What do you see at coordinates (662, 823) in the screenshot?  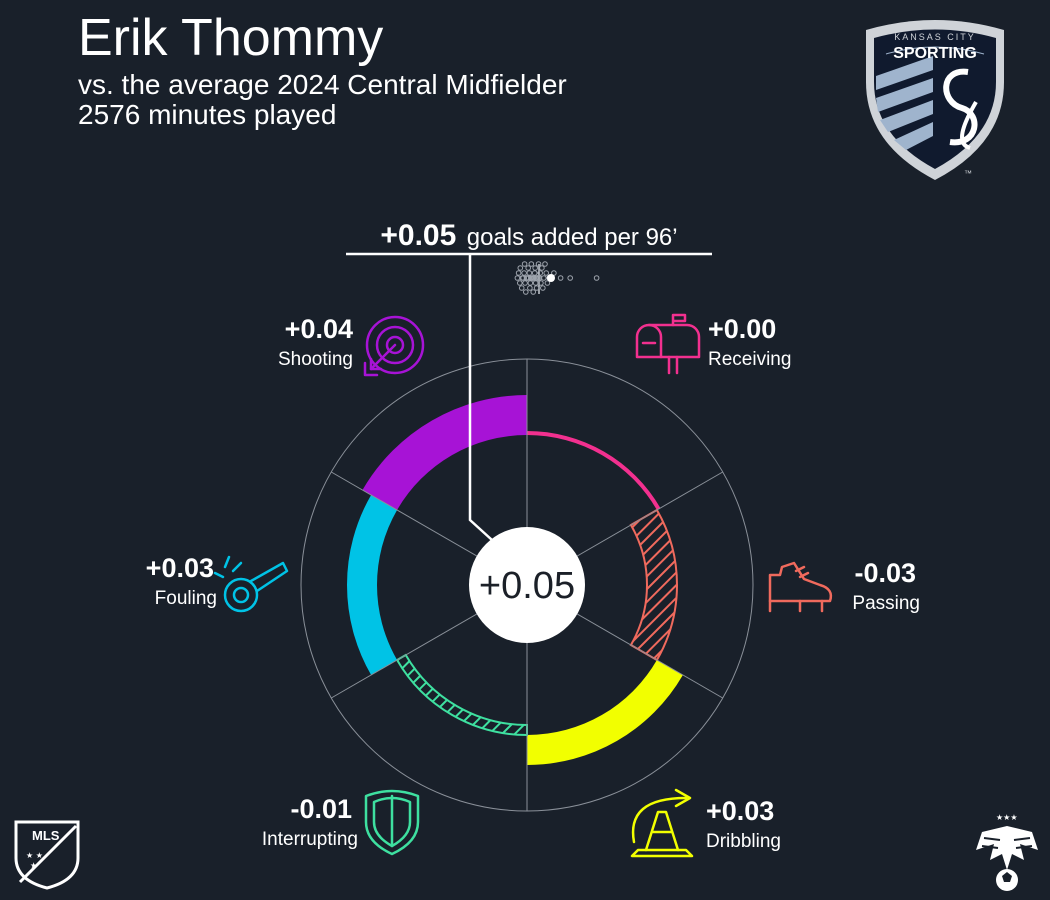 I see `cone-icon` at bounding box center [662, 823].